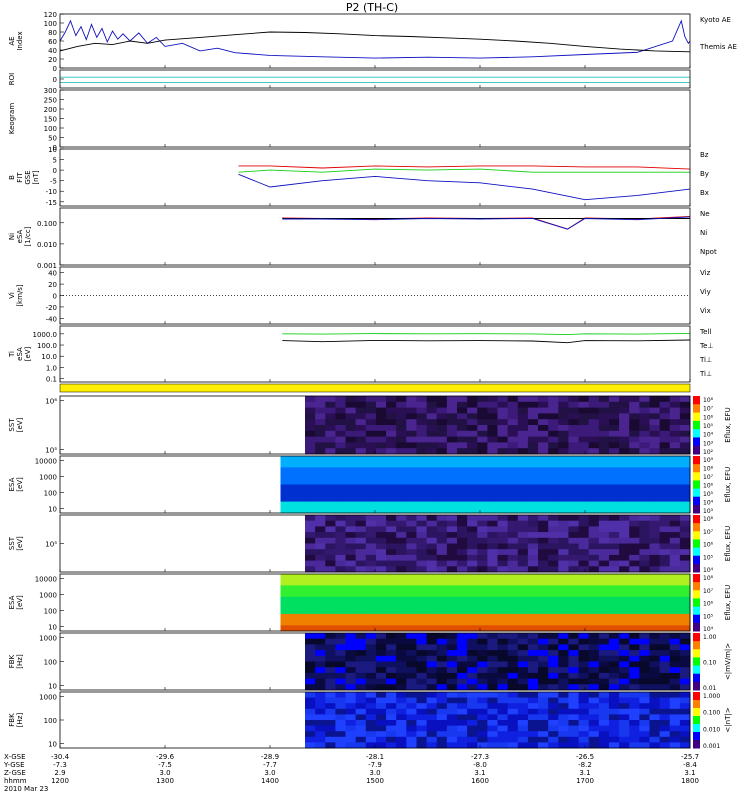  Describe the element at coordinates (375, 765) in the screenshot. I see `x-tick-value: -7.9` at that location.